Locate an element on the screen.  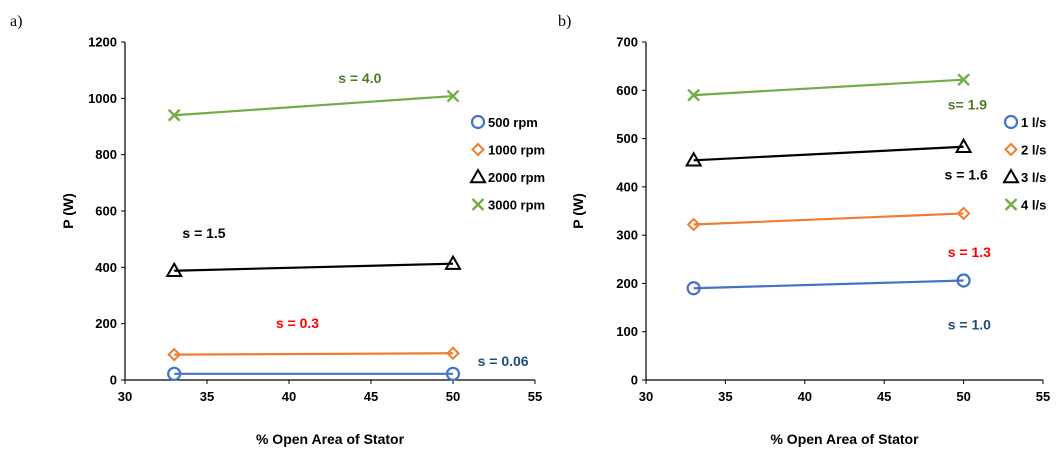
legend-label: 1000 rpm is located at coordinates (516, 150).